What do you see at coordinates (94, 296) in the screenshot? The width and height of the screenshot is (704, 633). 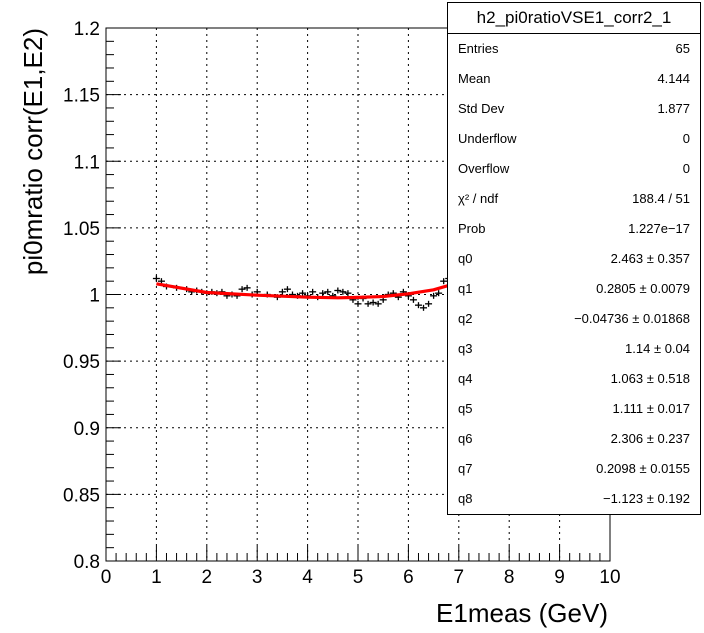 I see `y-tick-label: 1` at bounding box center [94, 296].